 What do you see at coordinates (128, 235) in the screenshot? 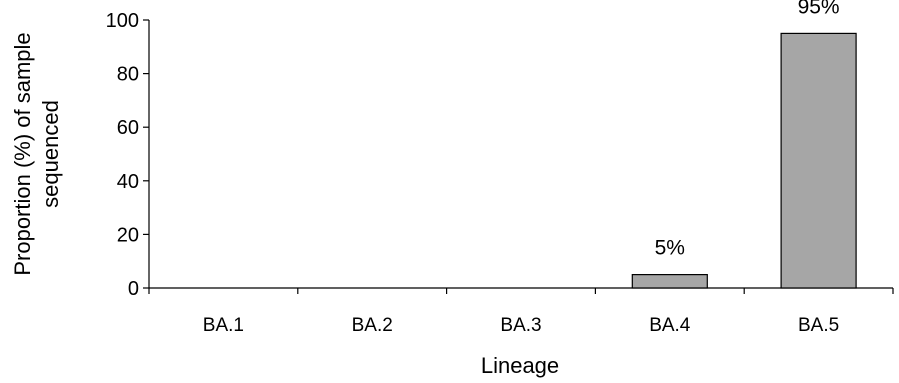
I see `y-tick-label: 20` at bounding box center [128, 235].